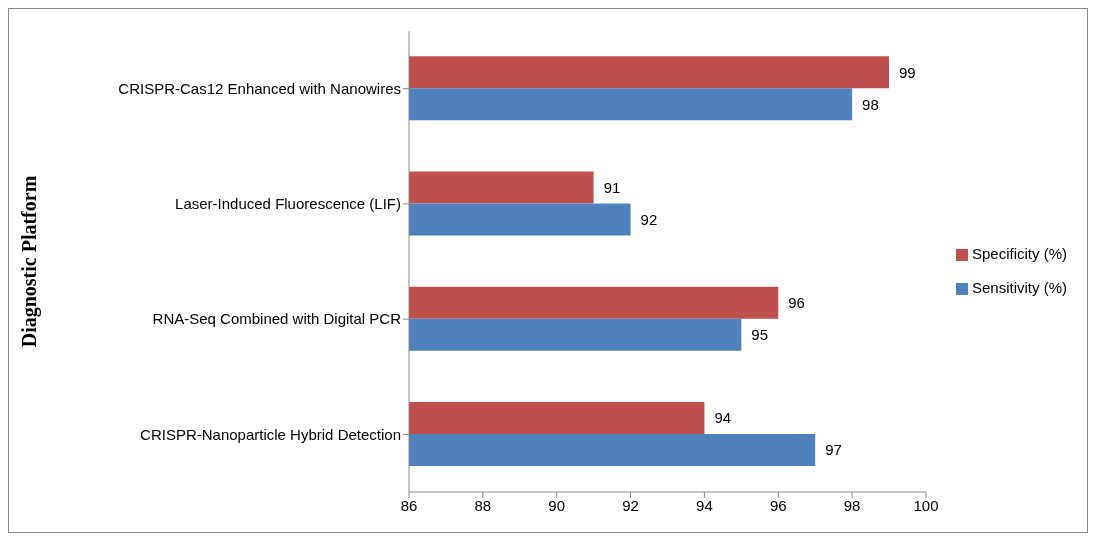  What do you see at coordinates (409, 505) in the screenshot?
I see `x-tick-label: 86` at bounding box center [409, 505].